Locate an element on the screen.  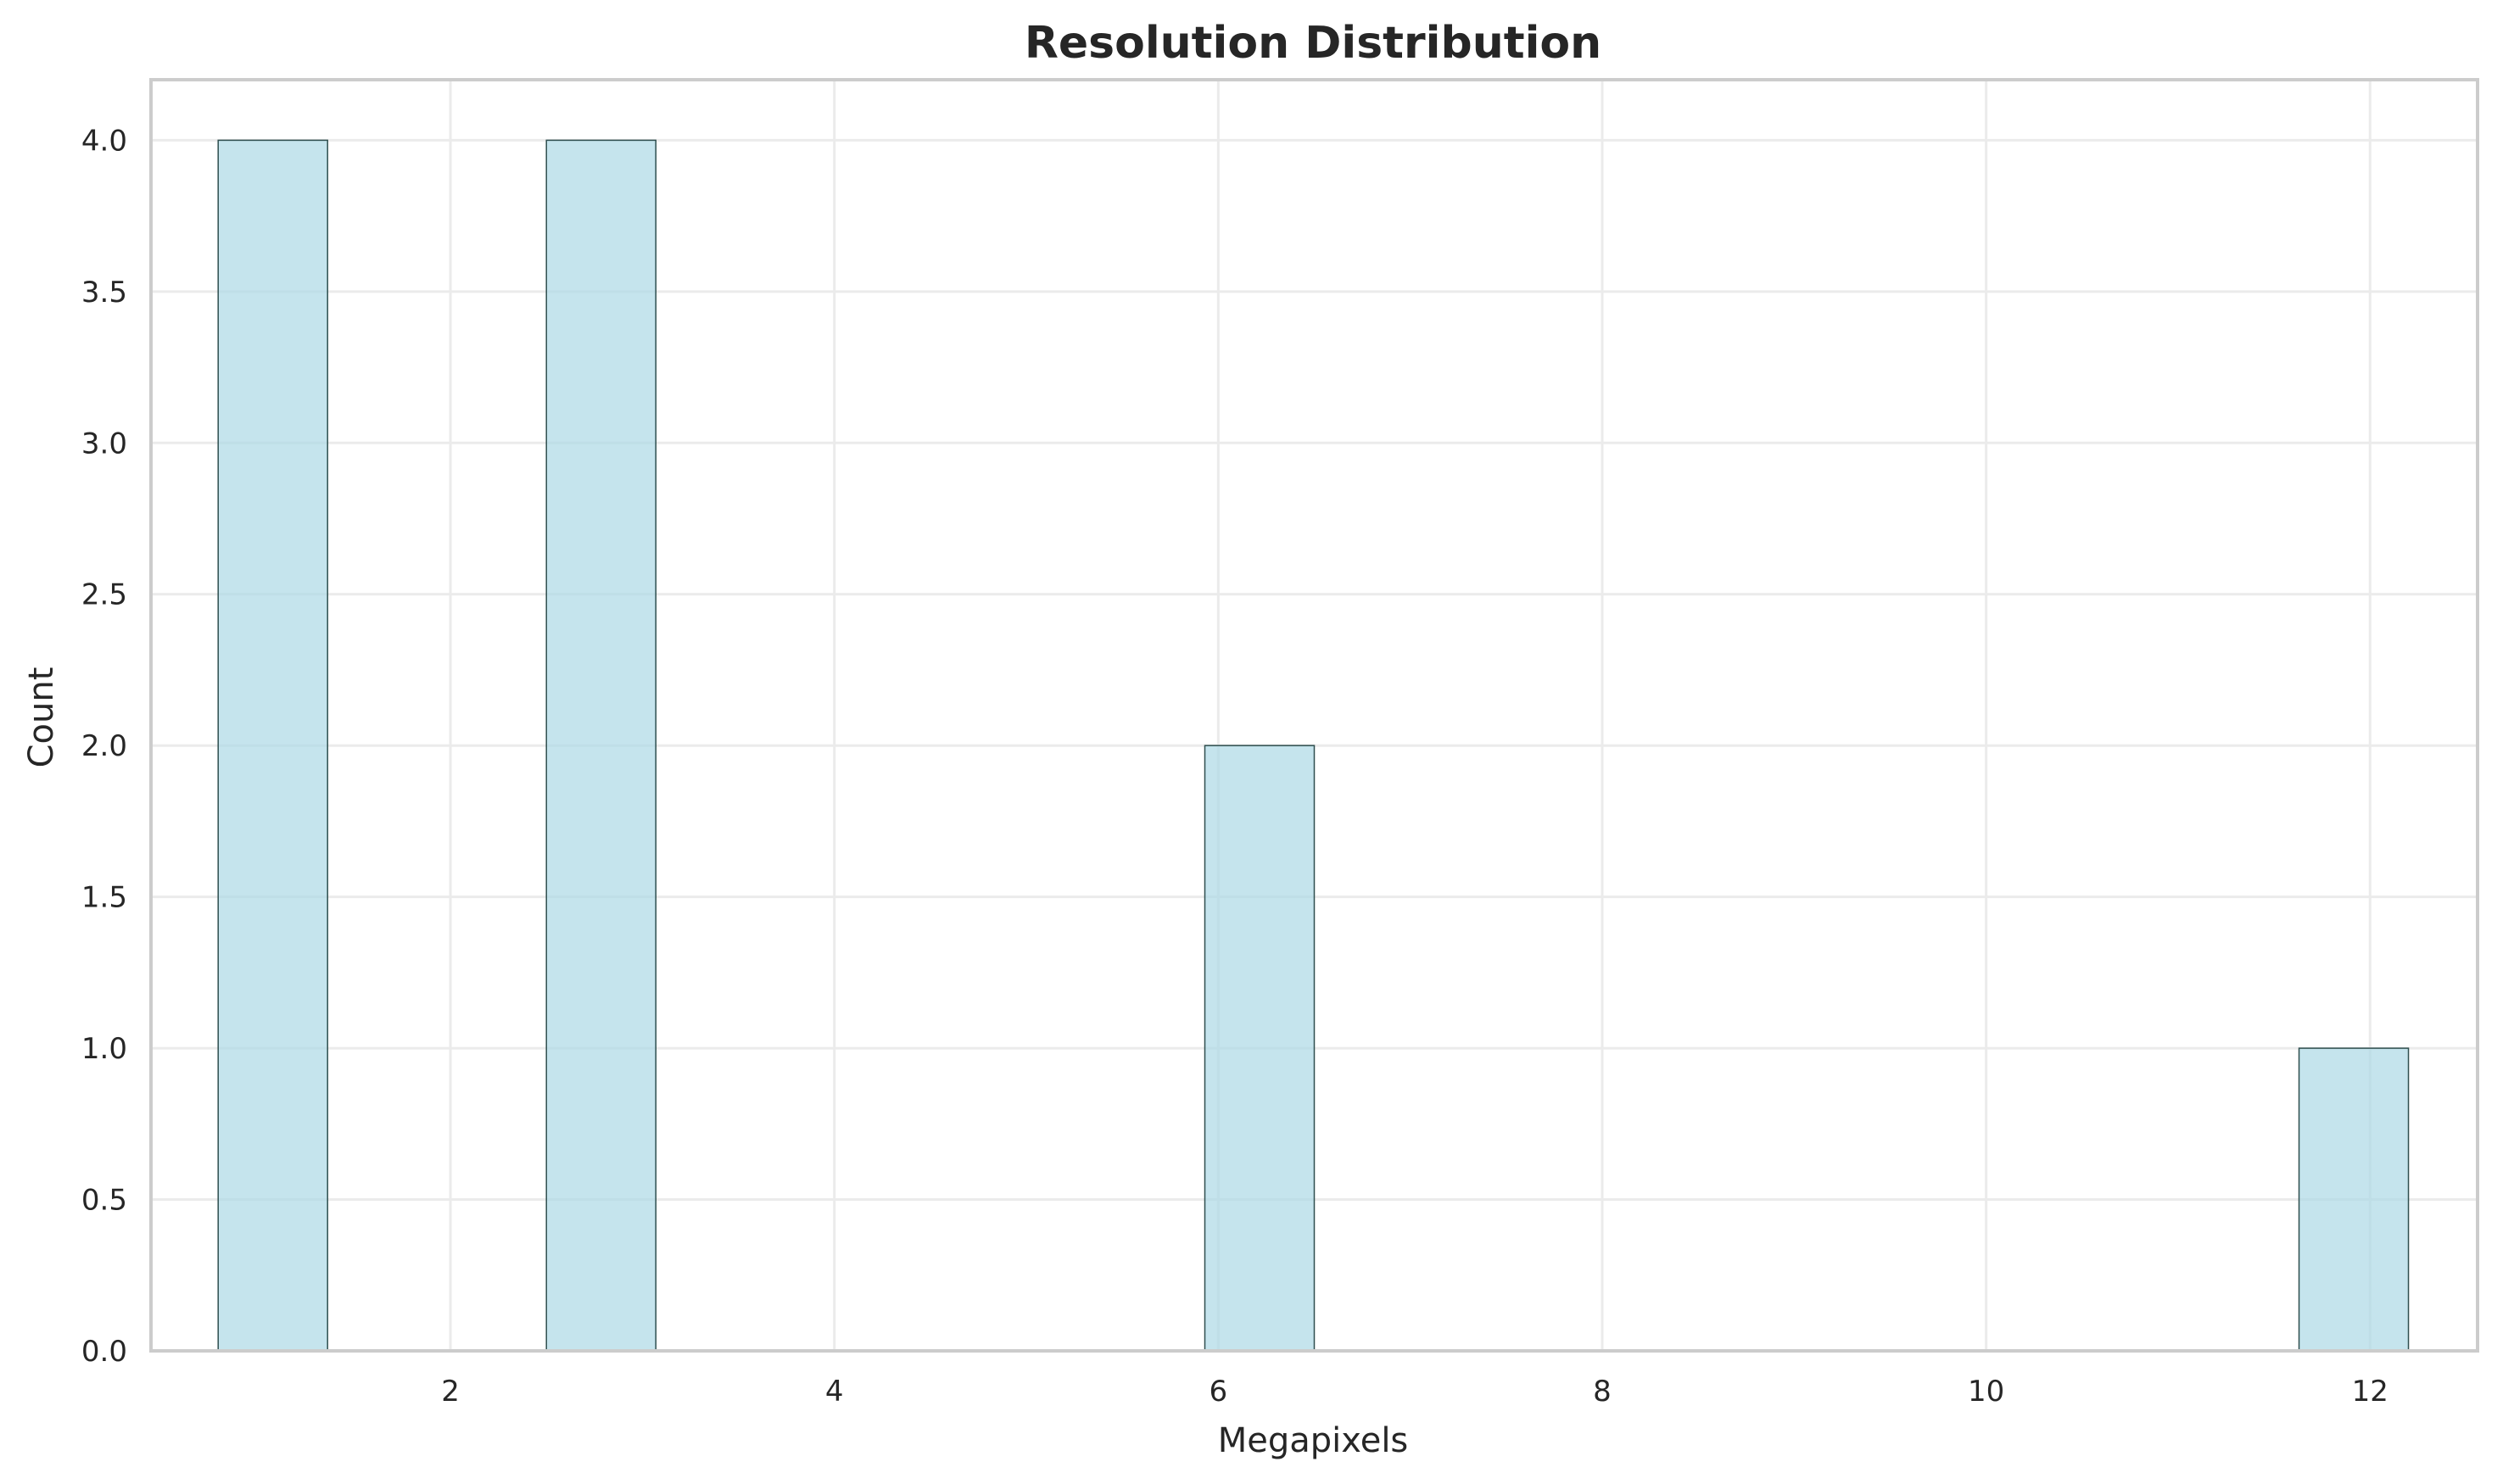
x-tick-label: 8 is located at coordinates (1602, 1392).